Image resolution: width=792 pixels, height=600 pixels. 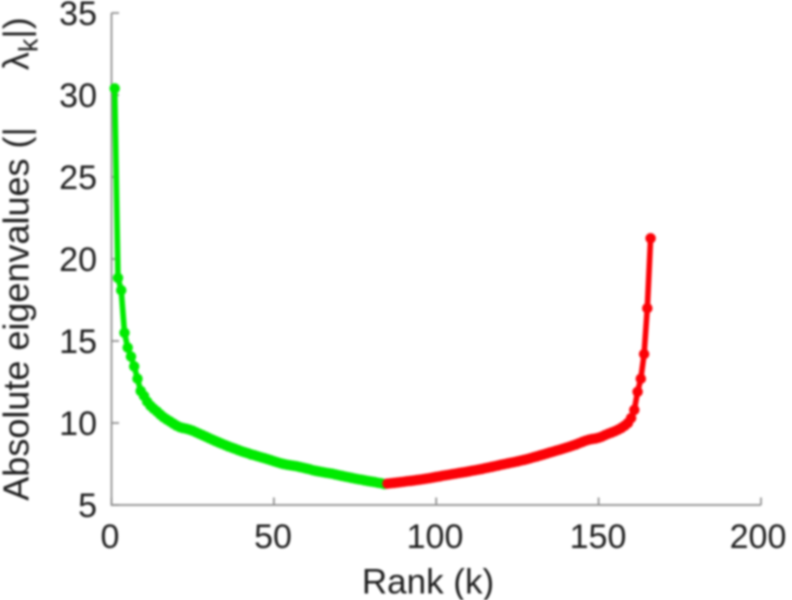 What do you see at coordinates (598, 537) in the screenshot?
I see `svg-text: 150` at bounding box center [598, 537].